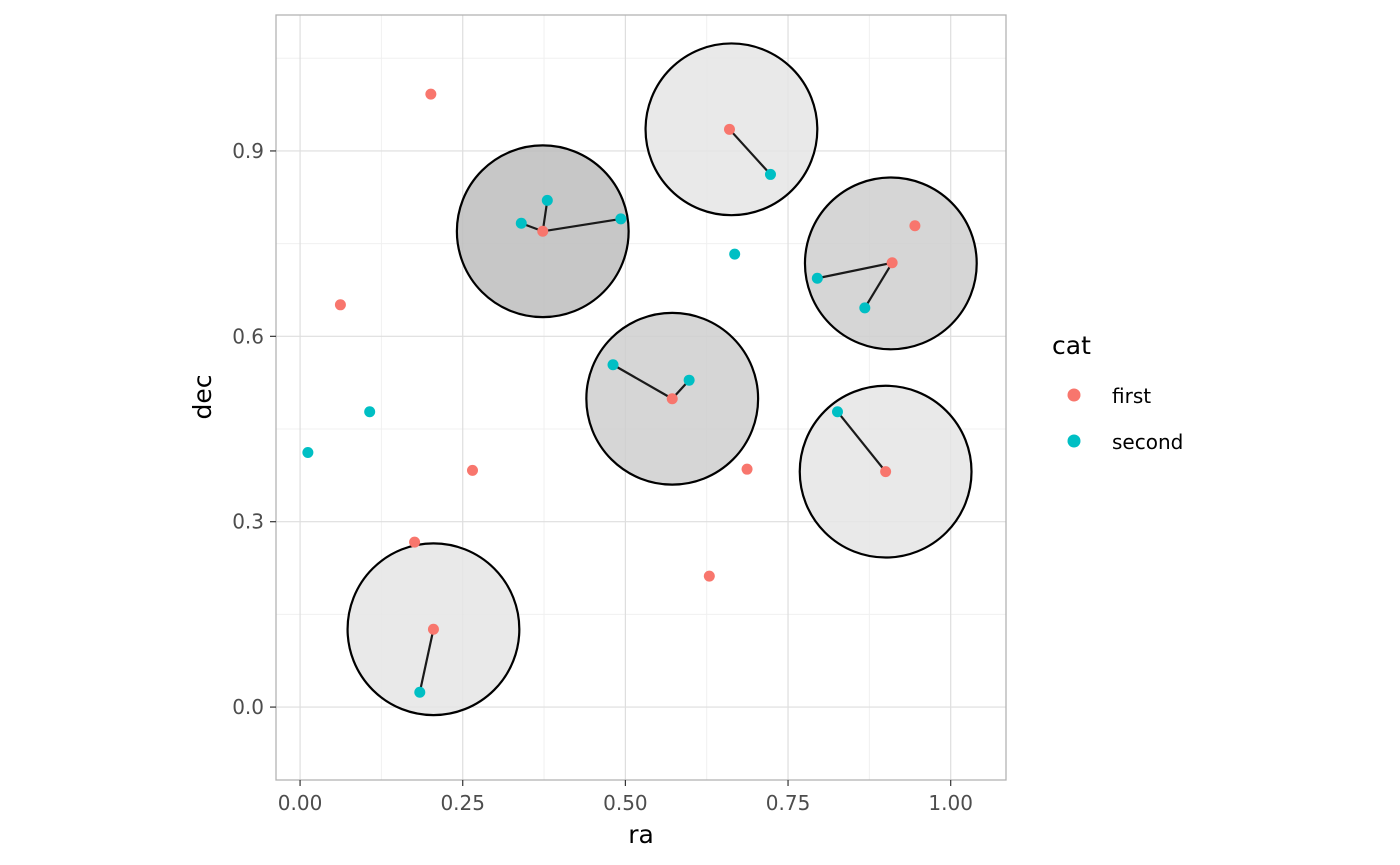  I want to click on legend: cat first second, so click(1117, 392).